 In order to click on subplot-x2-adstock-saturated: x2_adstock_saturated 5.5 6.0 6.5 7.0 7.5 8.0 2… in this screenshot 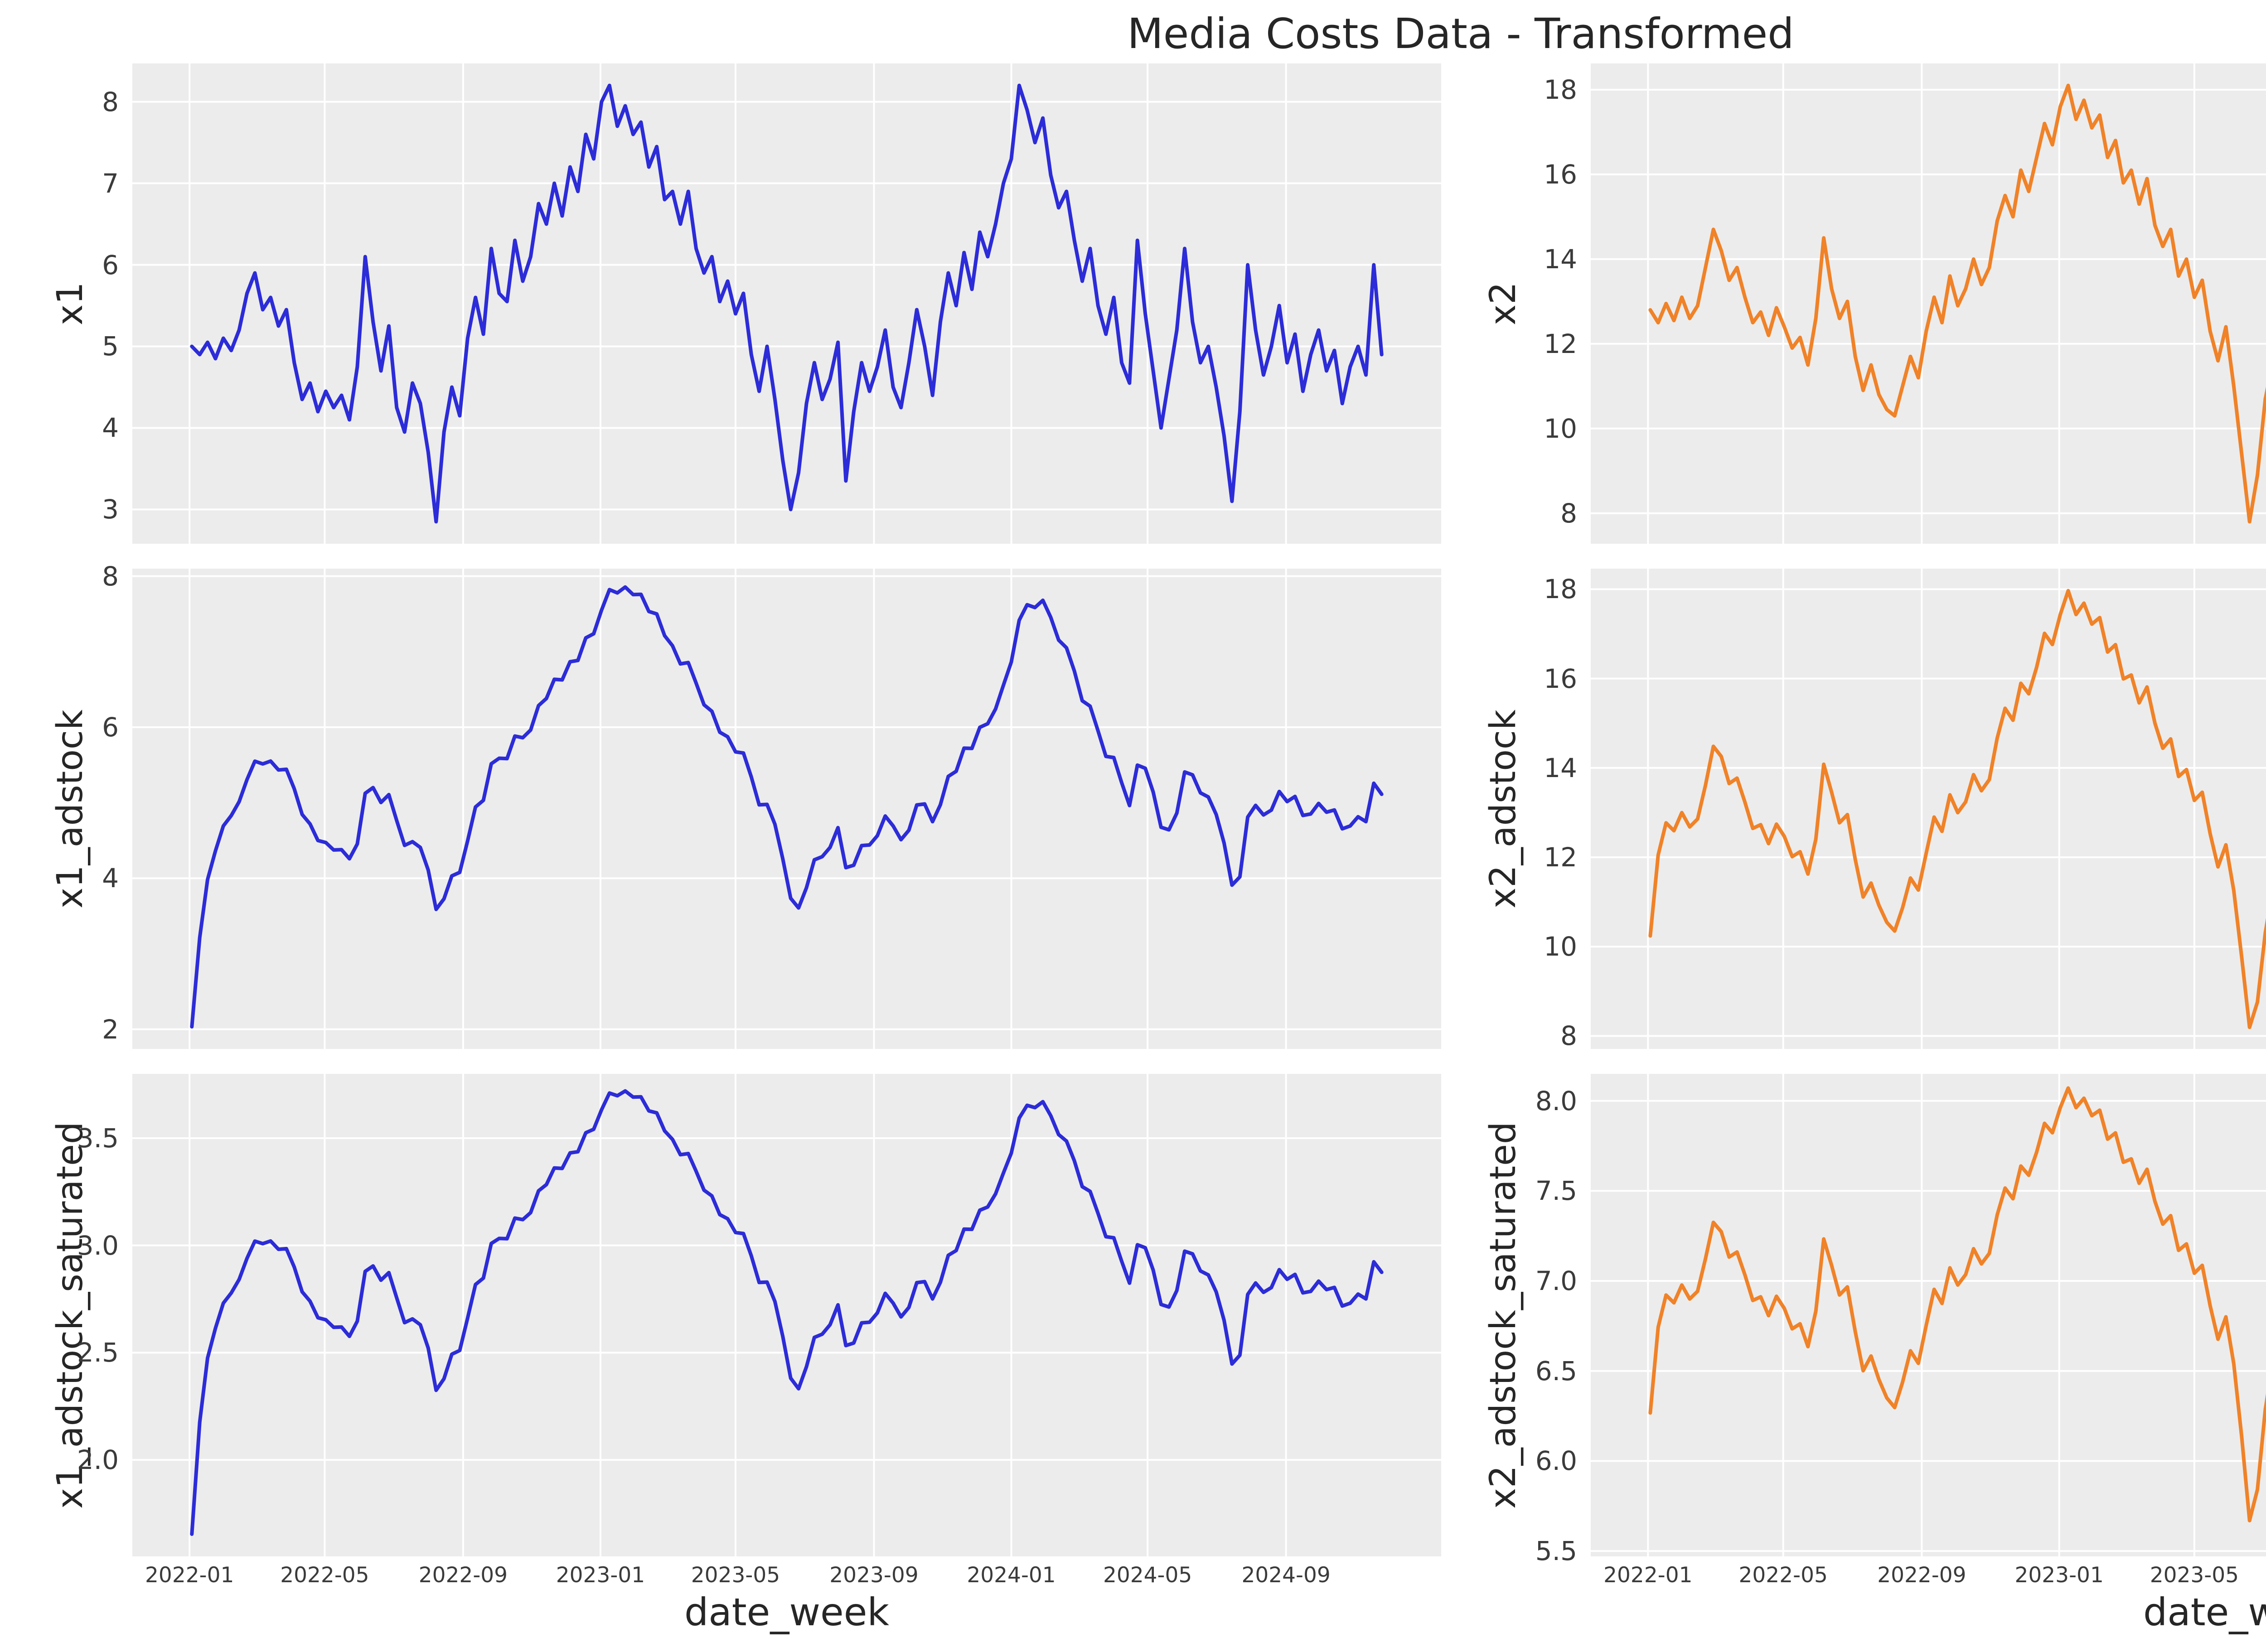, I will do `click(1874, 1330)`.